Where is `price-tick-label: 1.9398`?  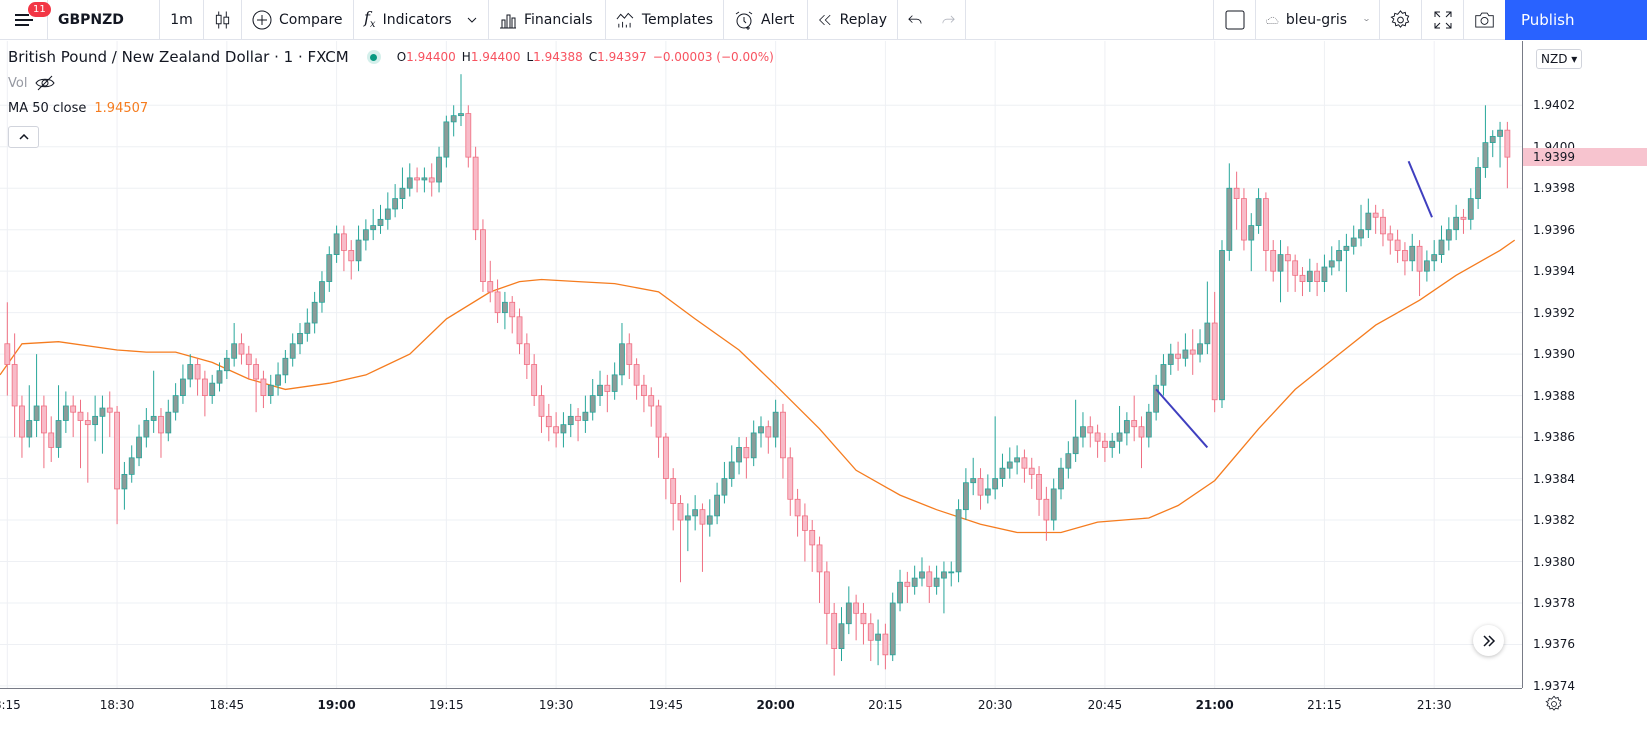
price-tick-label: 1.9398 is located at coordinates (1554, 188).